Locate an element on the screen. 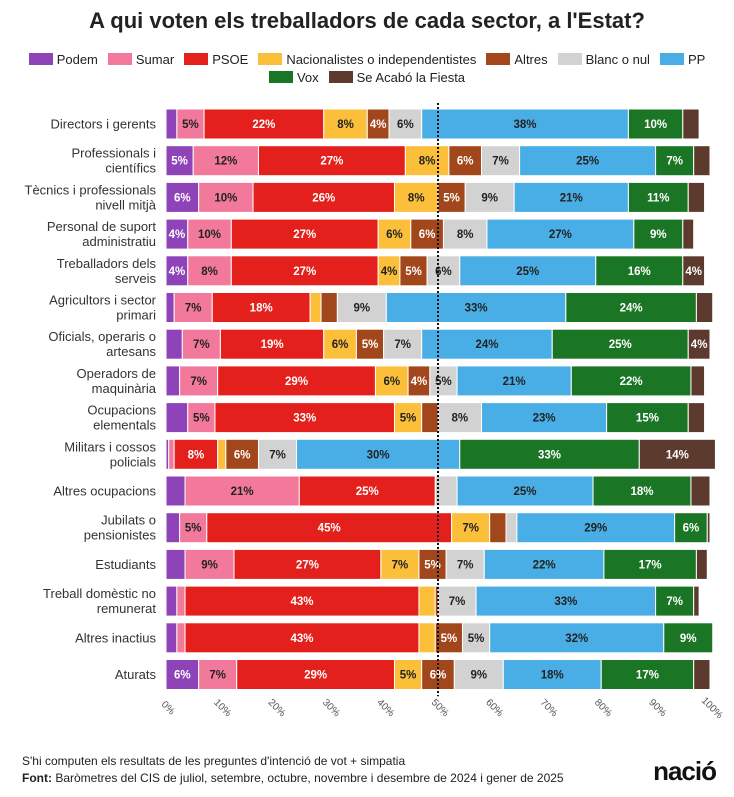 Image resolution: width=734 pixels, height=797 pixels. category-label-line: Operadors de is located at coordinates (117, 373).